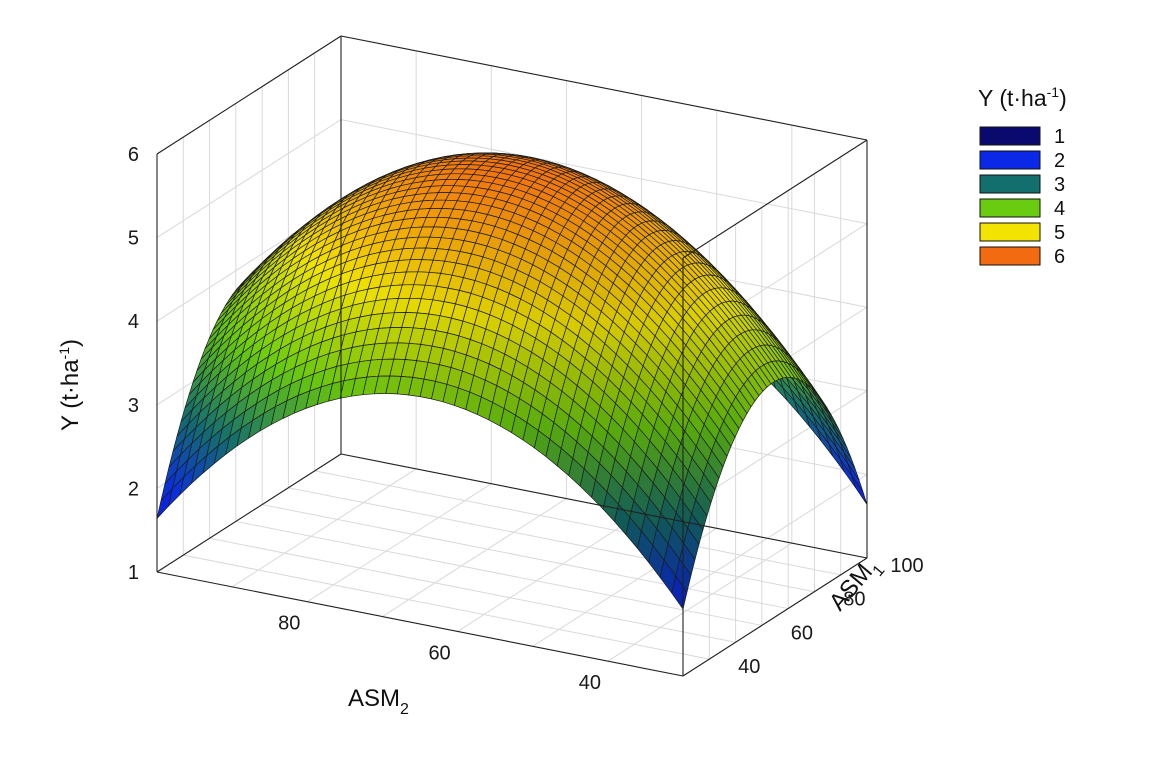 The image size is (1155, 757). I want to click on z-tick-label: 6, so click(133, 155).